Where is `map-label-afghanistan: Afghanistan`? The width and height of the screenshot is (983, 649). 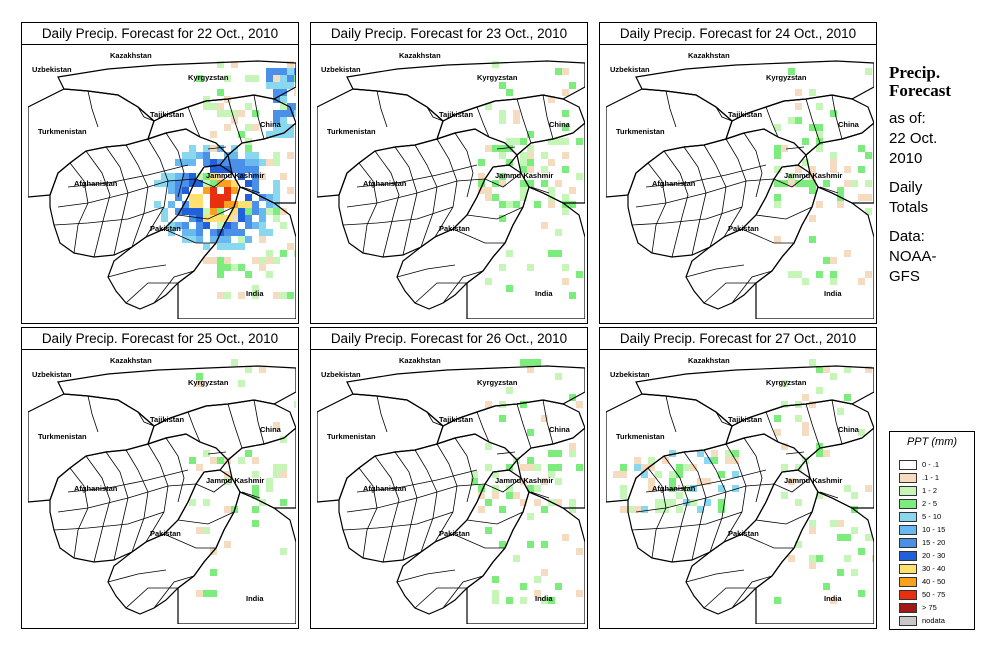
map-label-afghanistan: Afghanistan is located at coordinates (96, 488).